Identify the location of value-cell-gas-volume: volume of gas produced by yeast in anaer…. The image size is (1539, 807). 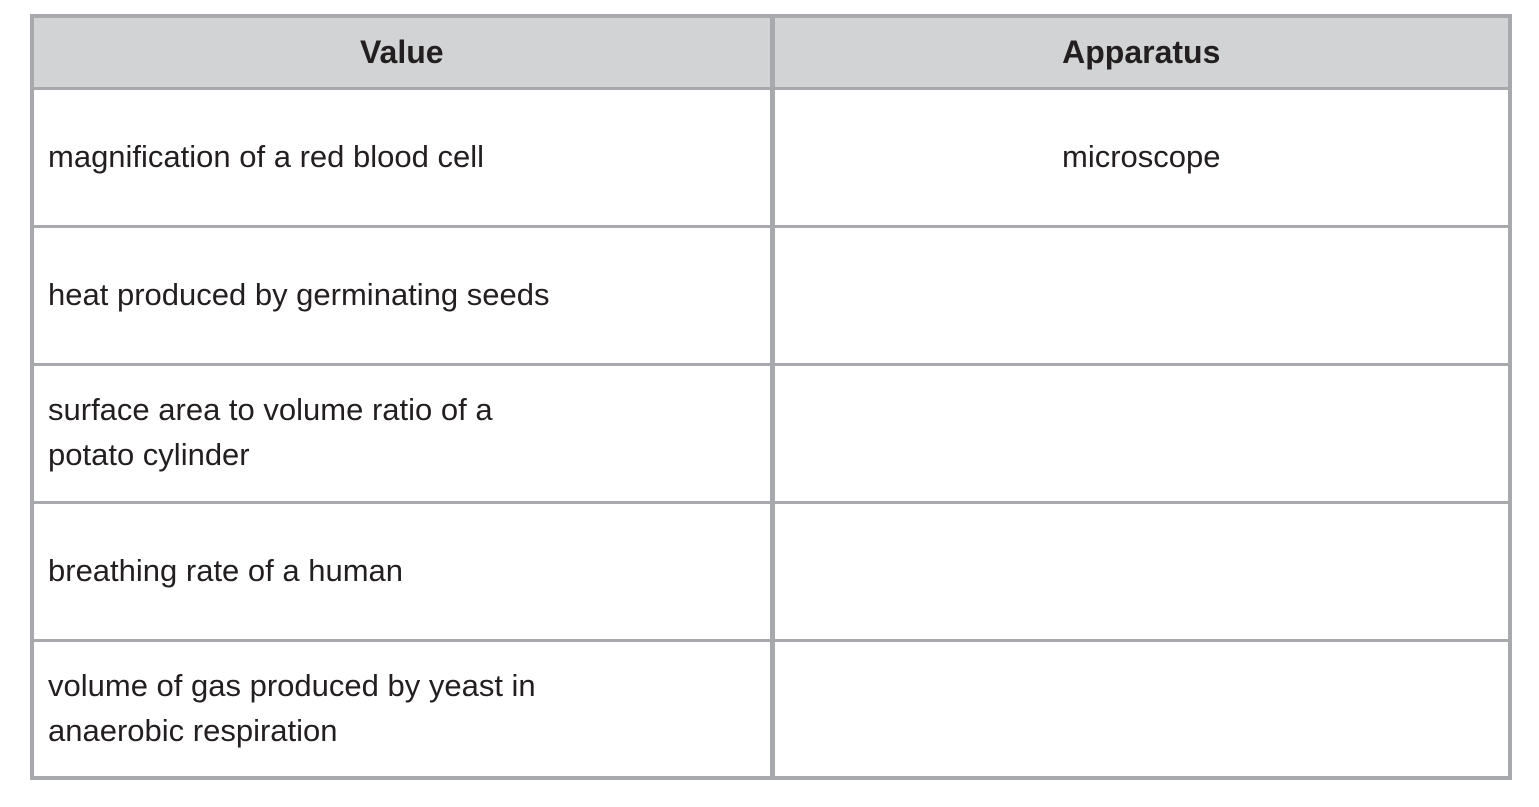
(402, 709).